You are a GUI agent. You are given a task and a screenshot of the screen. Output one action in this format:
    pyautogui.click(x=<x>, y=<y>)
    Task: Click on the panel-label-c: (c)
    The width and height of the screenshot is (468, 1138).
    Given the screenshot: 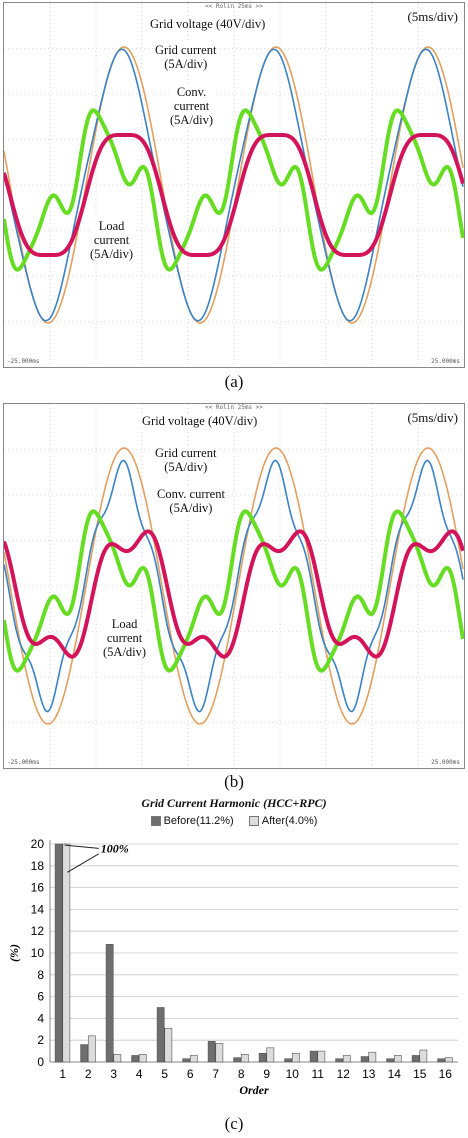 What is the action you would take?
    pyautogui.click(x=234, y=1123)
    